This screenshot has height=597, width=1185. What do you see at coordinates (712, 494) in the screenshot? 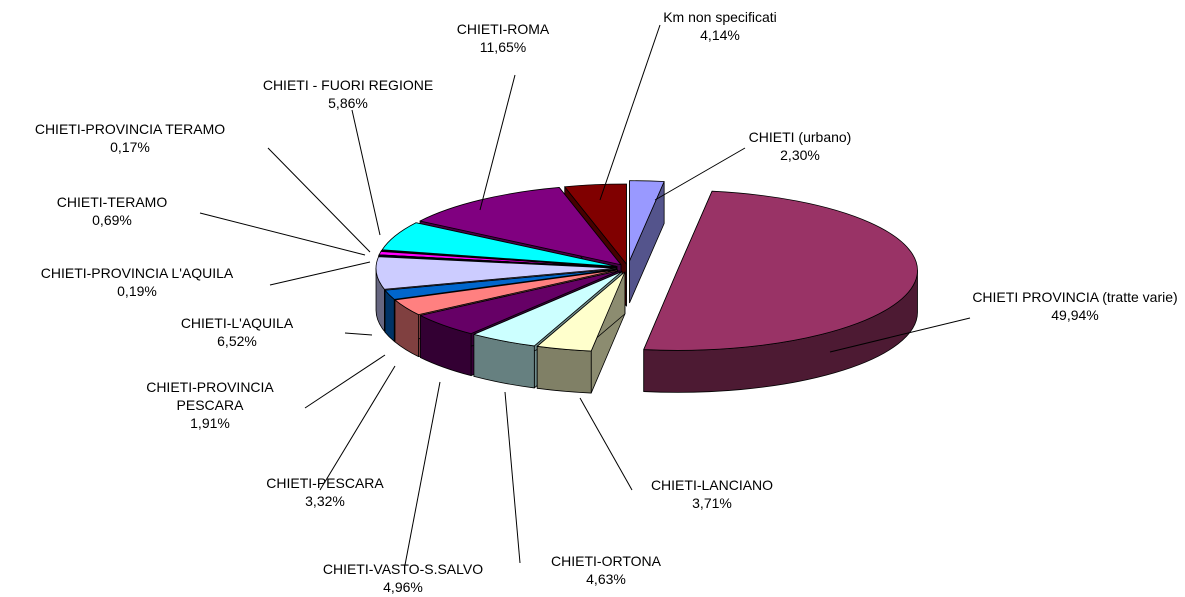
I see `slice-label: CHIETI-LANCIANO 3,71%` at bounding box center [712, 494].